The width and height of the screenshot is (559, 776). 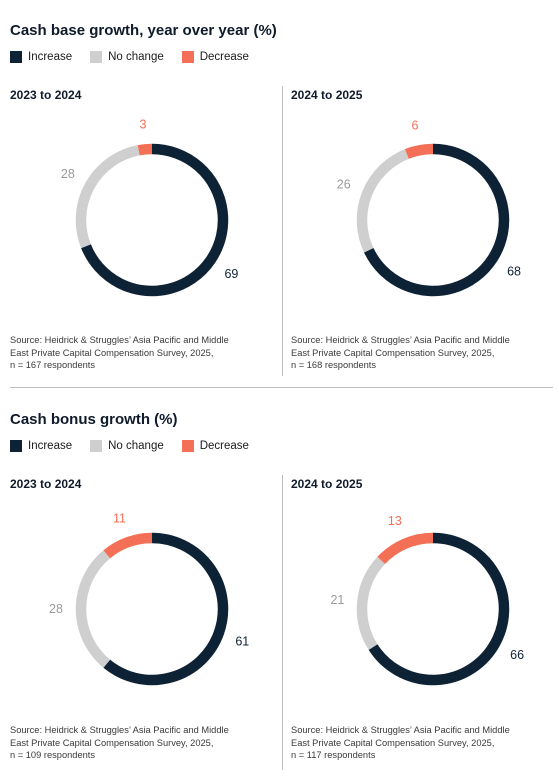 What do you see at coordinates (142, 124) in the screenshot?
I see `data-label-decrease: 3` at bounding box center [142, 124].